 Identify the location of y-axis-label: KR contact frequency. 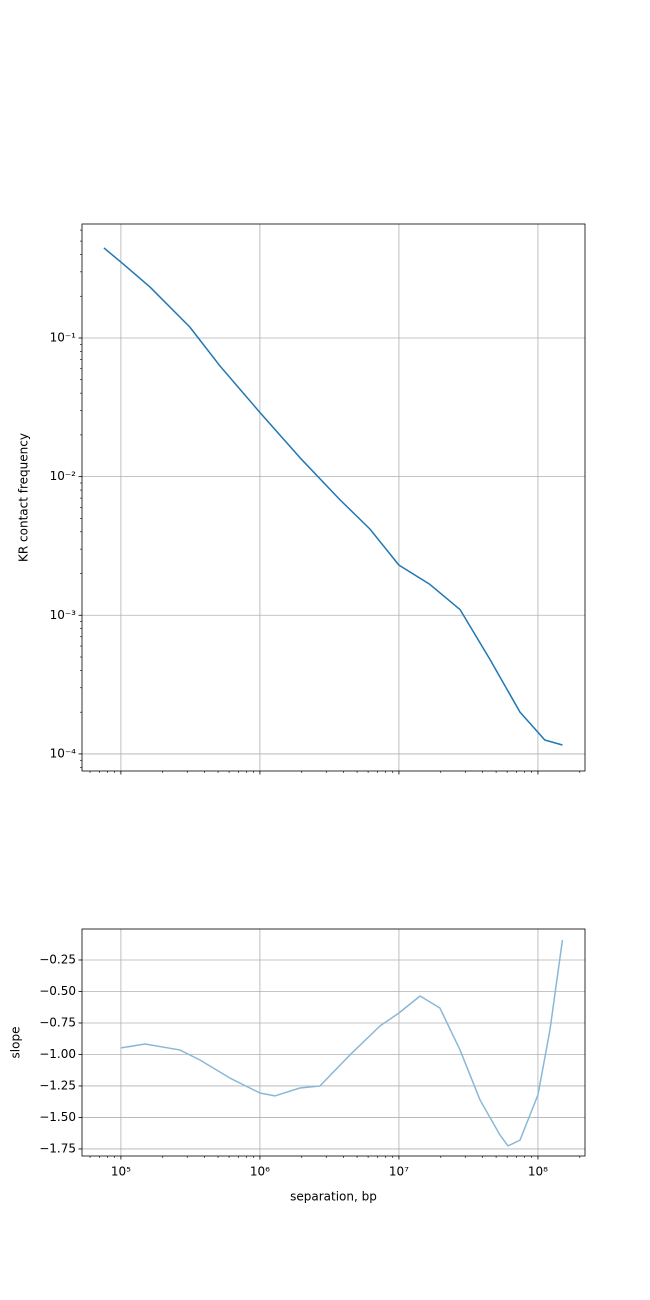
(24, 497).